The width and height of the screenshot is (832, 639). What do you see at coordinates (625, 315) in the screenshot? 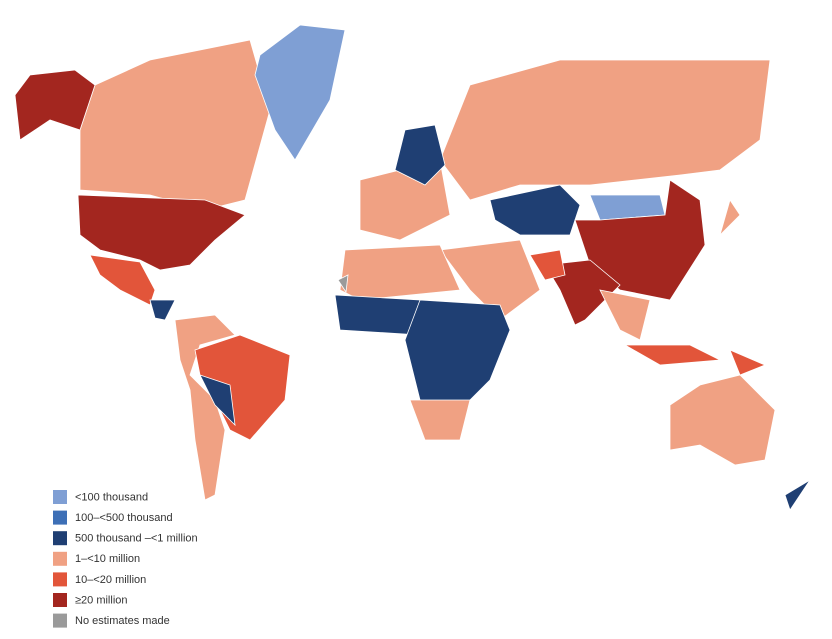
I see `southeast-asia` at bounding box center [625, 315].